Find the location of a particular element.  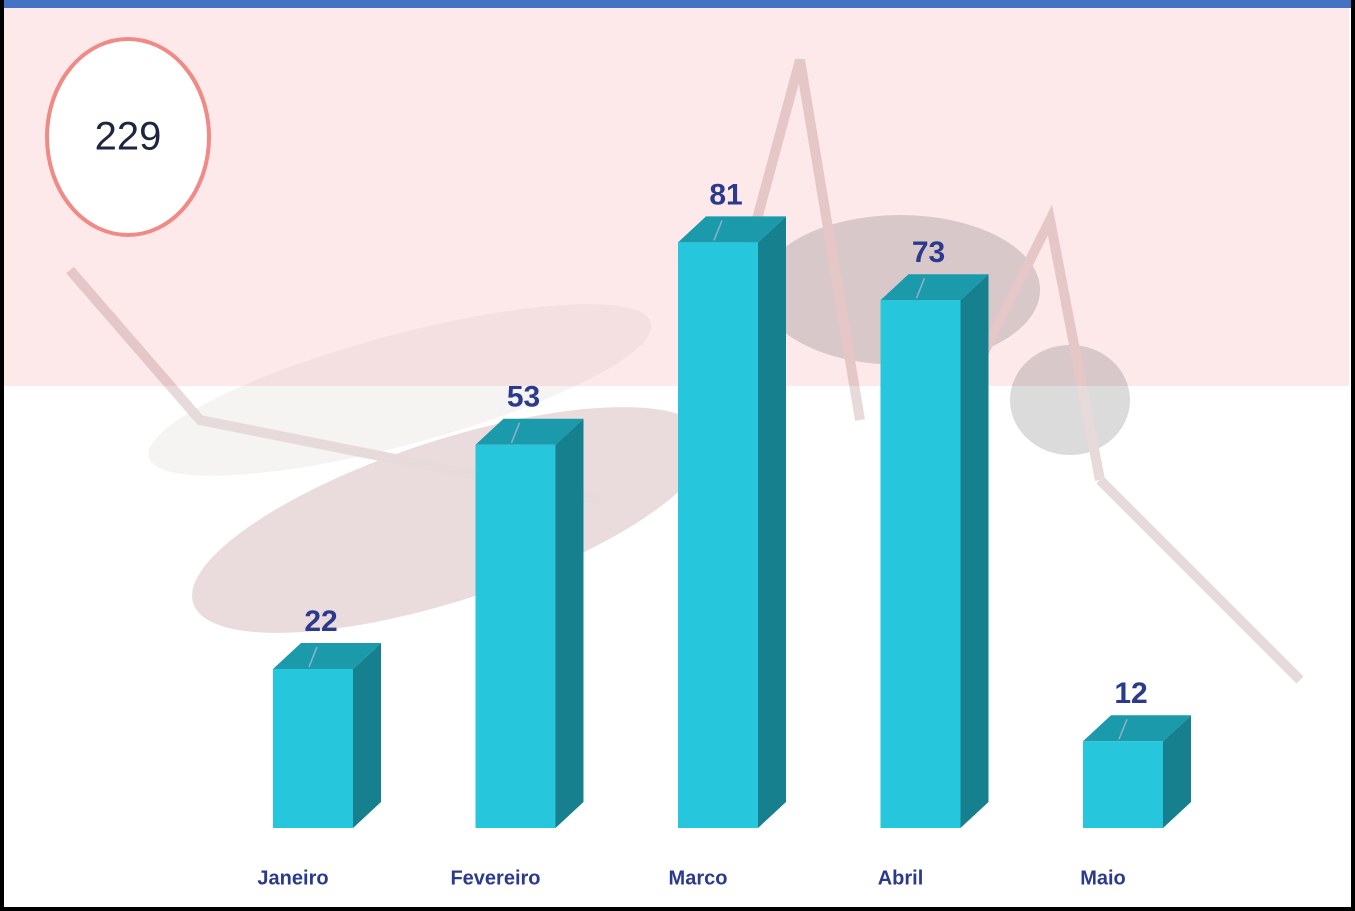

x-tick-label: Maio is located at coordinates (1103, 878).